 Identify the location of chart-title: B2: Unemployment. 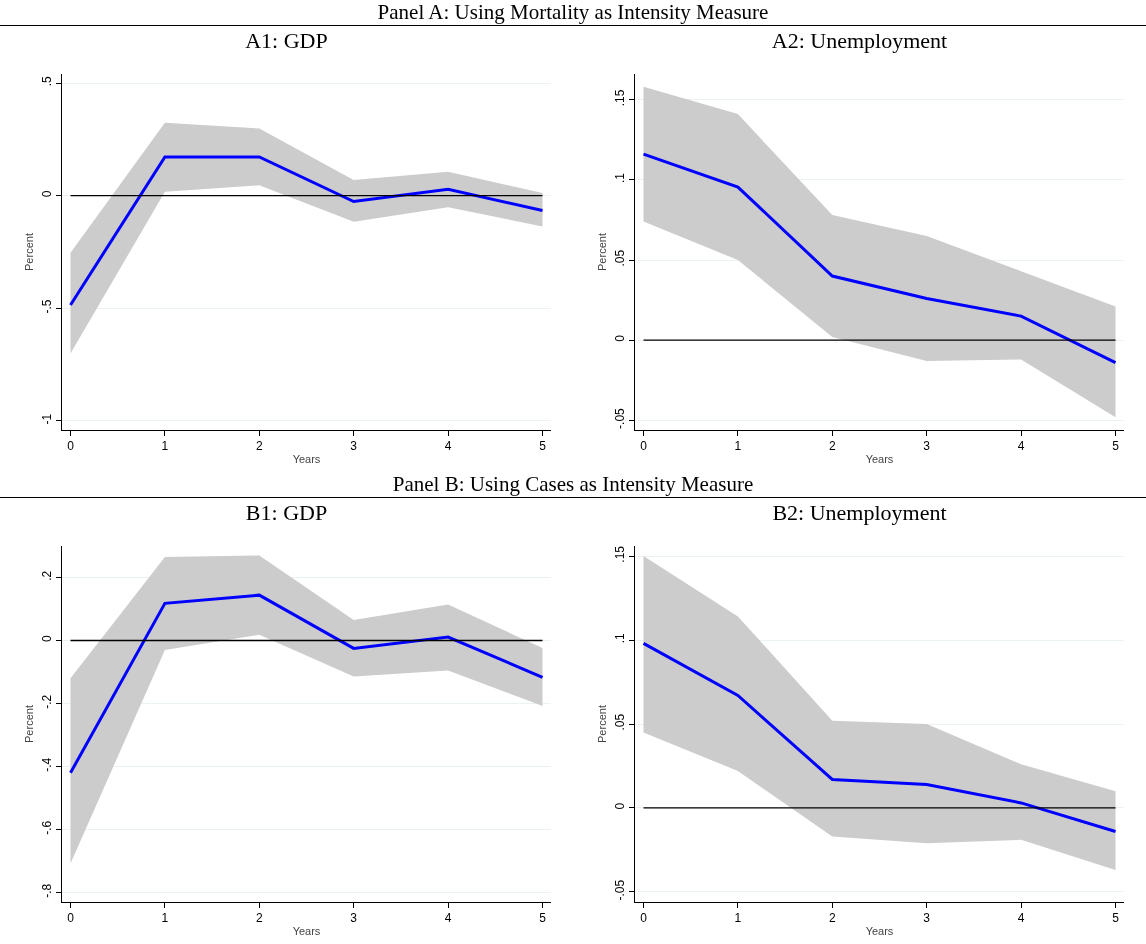
(859, 513).